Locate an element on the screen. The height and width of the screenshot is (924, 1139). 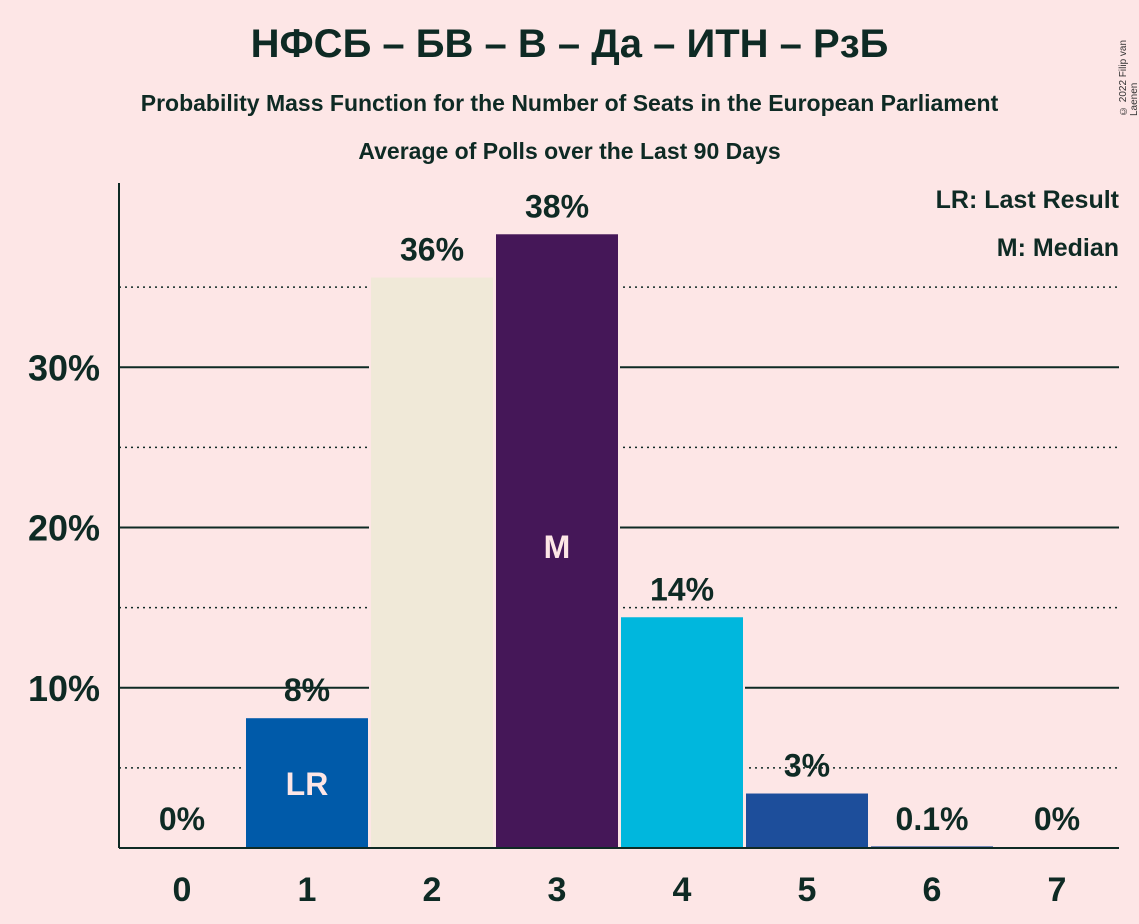
legend-median: M: Median is located at coordinates (1057, 248).